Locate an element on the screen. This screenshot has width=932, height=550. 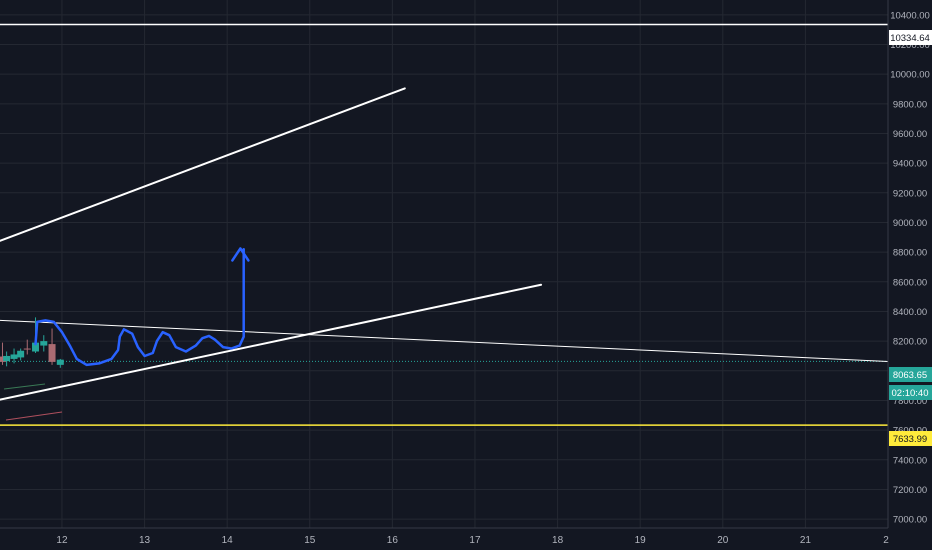
current-price-badge: 8063.65 is located at coordinates (910, 374).